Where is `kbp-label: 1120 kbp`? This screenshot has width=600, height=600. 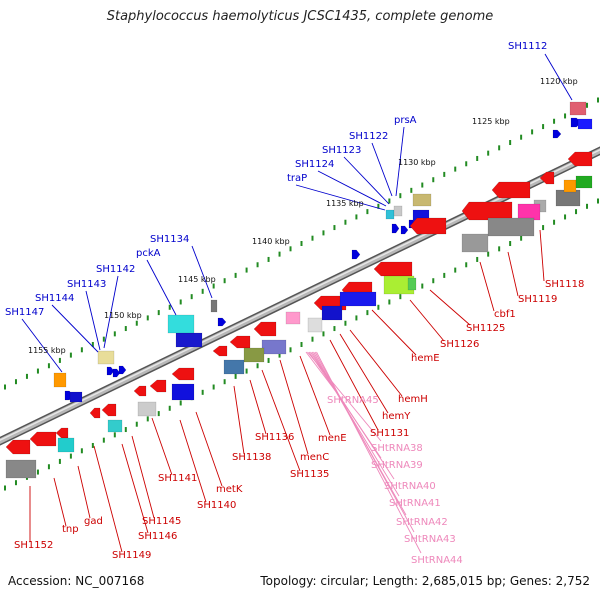 kbp-label: 1120 kbp is located at coordinates (559, 81).